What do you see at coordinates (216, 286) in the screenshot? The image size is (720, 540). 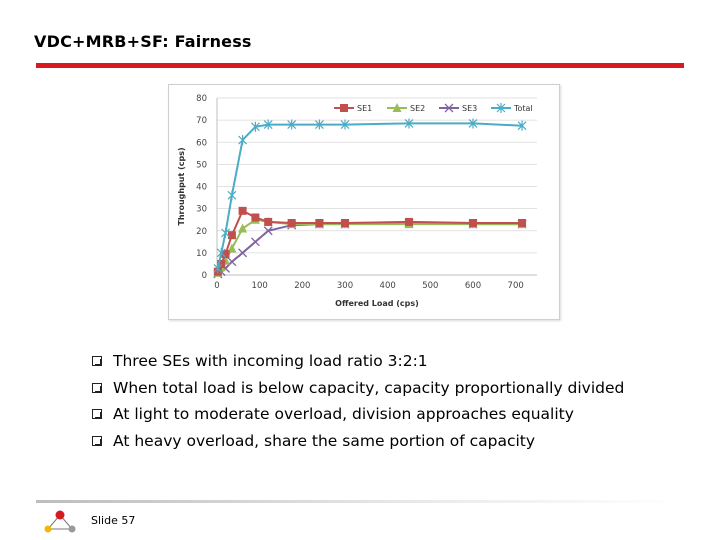 I see `x-tick-label: 0` at bounding box center [216, 286].